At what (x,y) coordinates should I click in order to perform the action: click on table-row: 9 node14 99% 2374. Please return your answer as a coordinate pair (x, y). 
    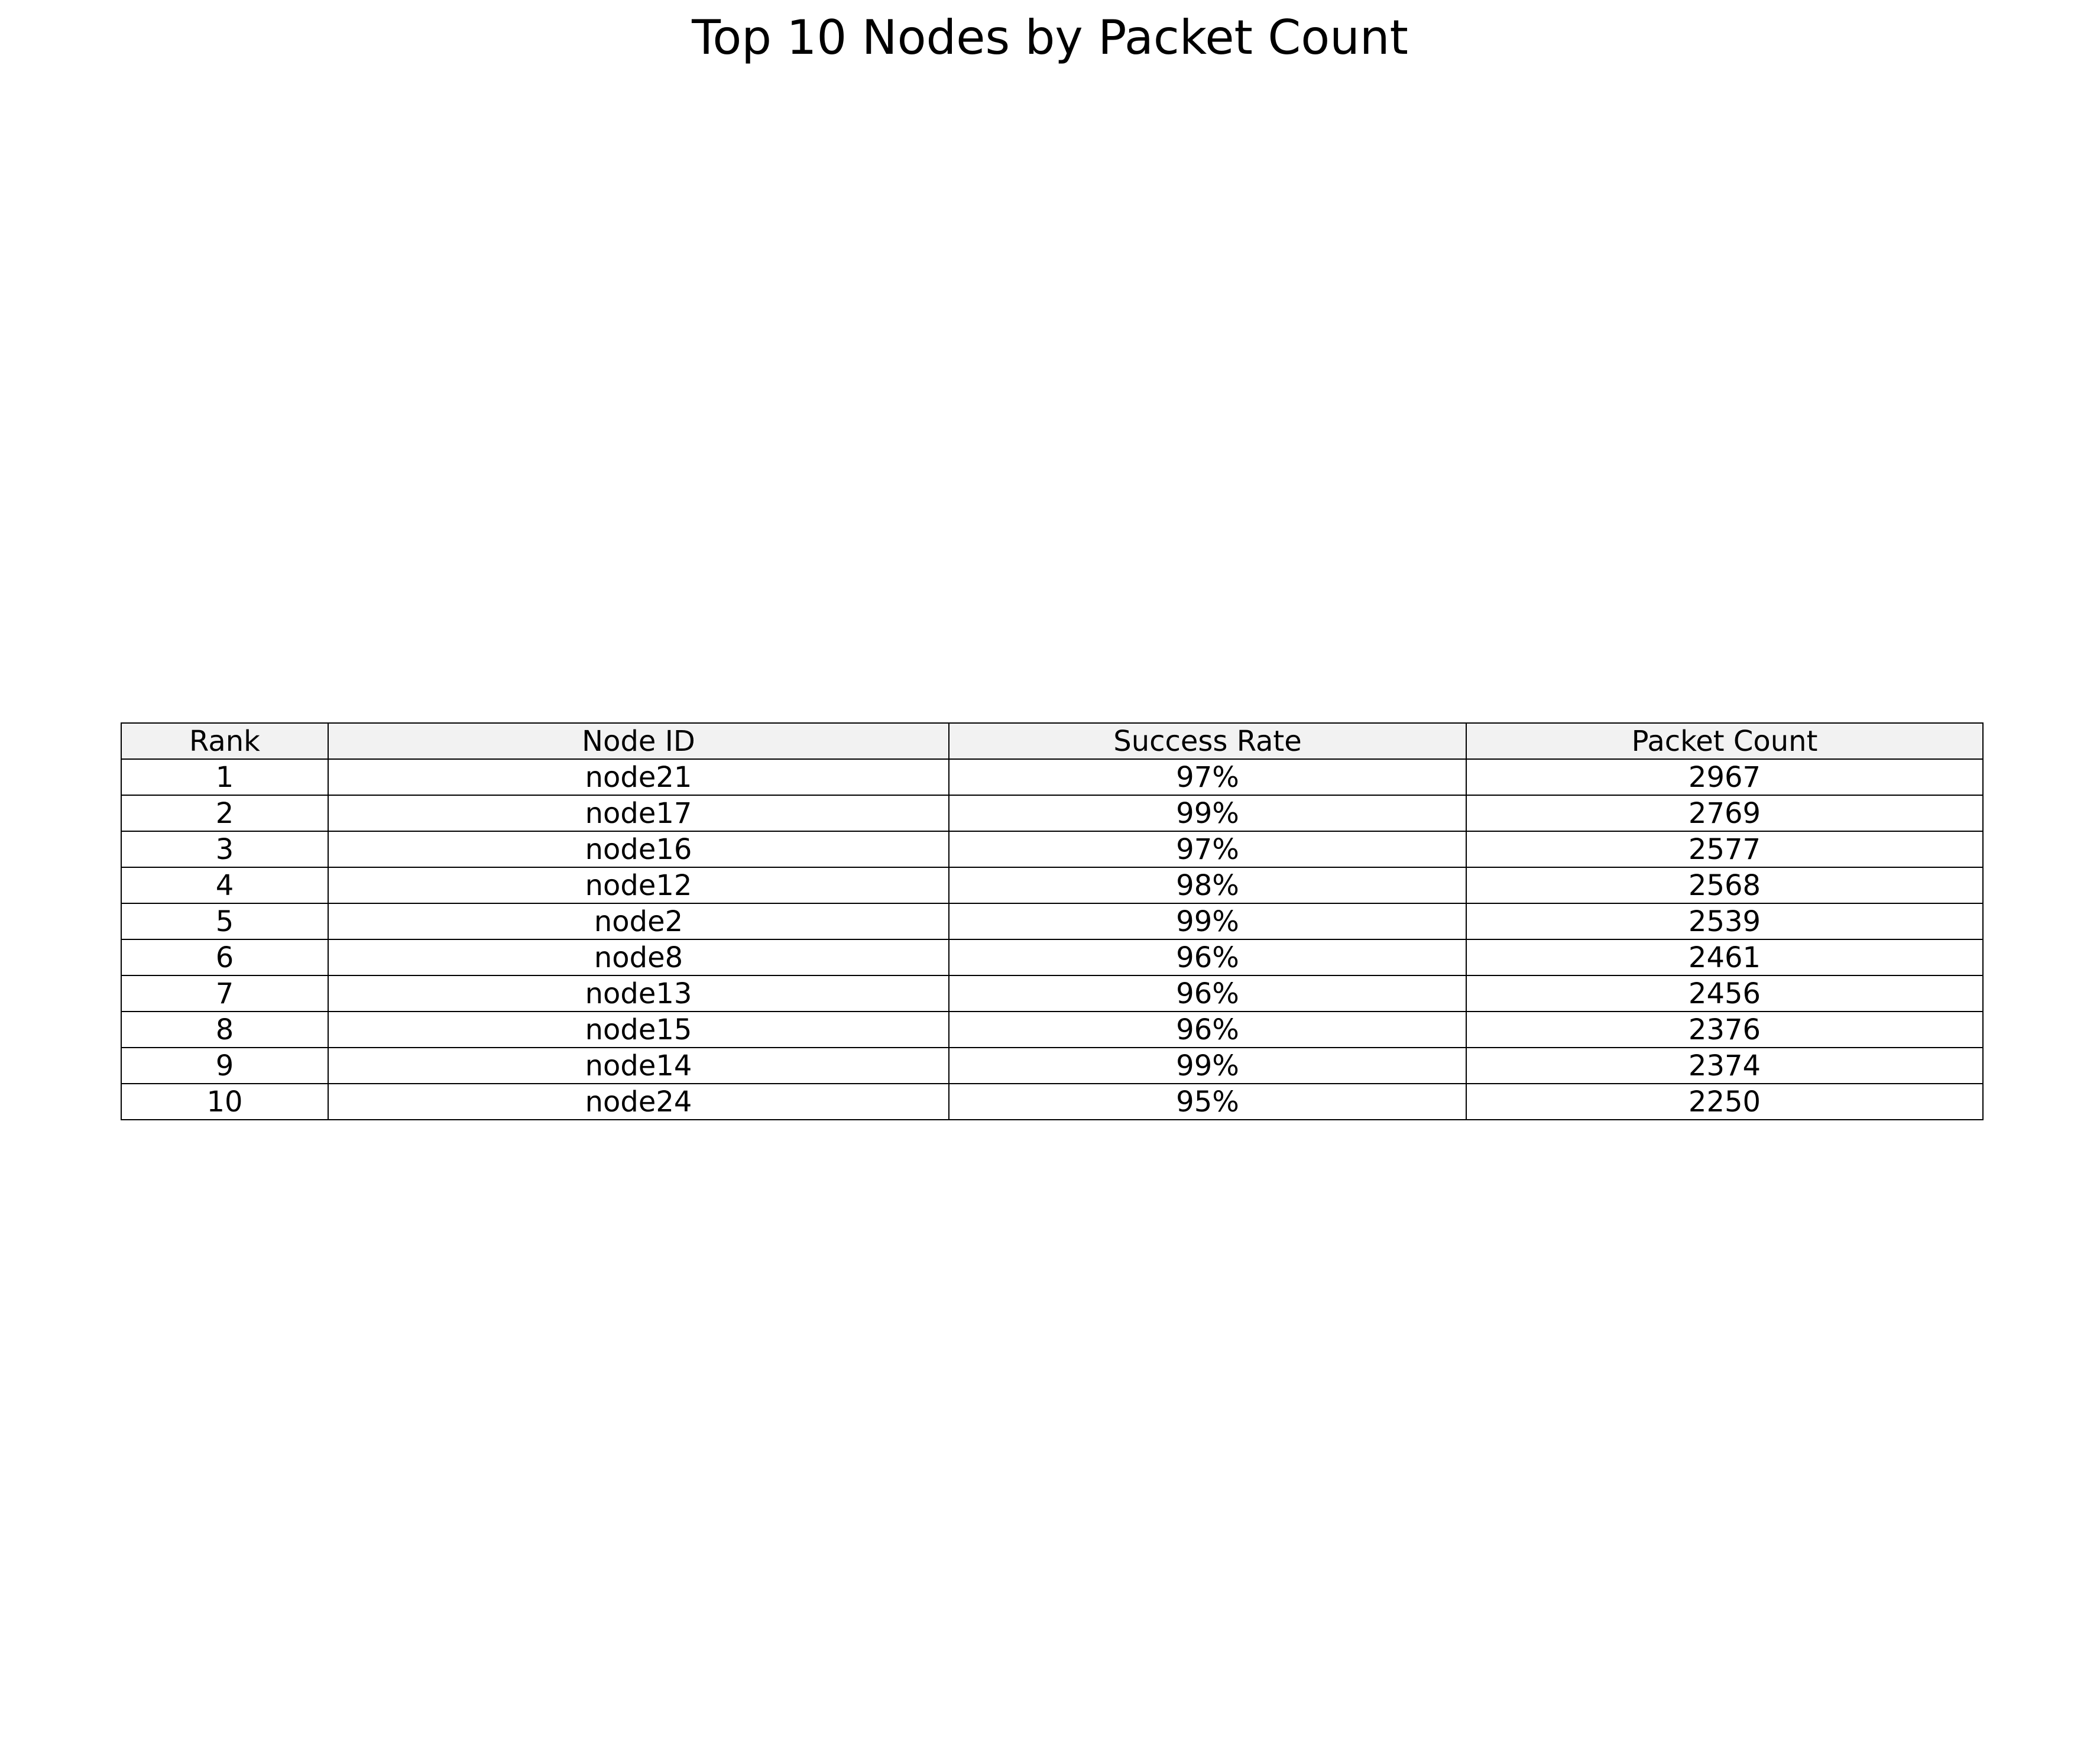
    Looking at the image, I should click on (1052, 1065).